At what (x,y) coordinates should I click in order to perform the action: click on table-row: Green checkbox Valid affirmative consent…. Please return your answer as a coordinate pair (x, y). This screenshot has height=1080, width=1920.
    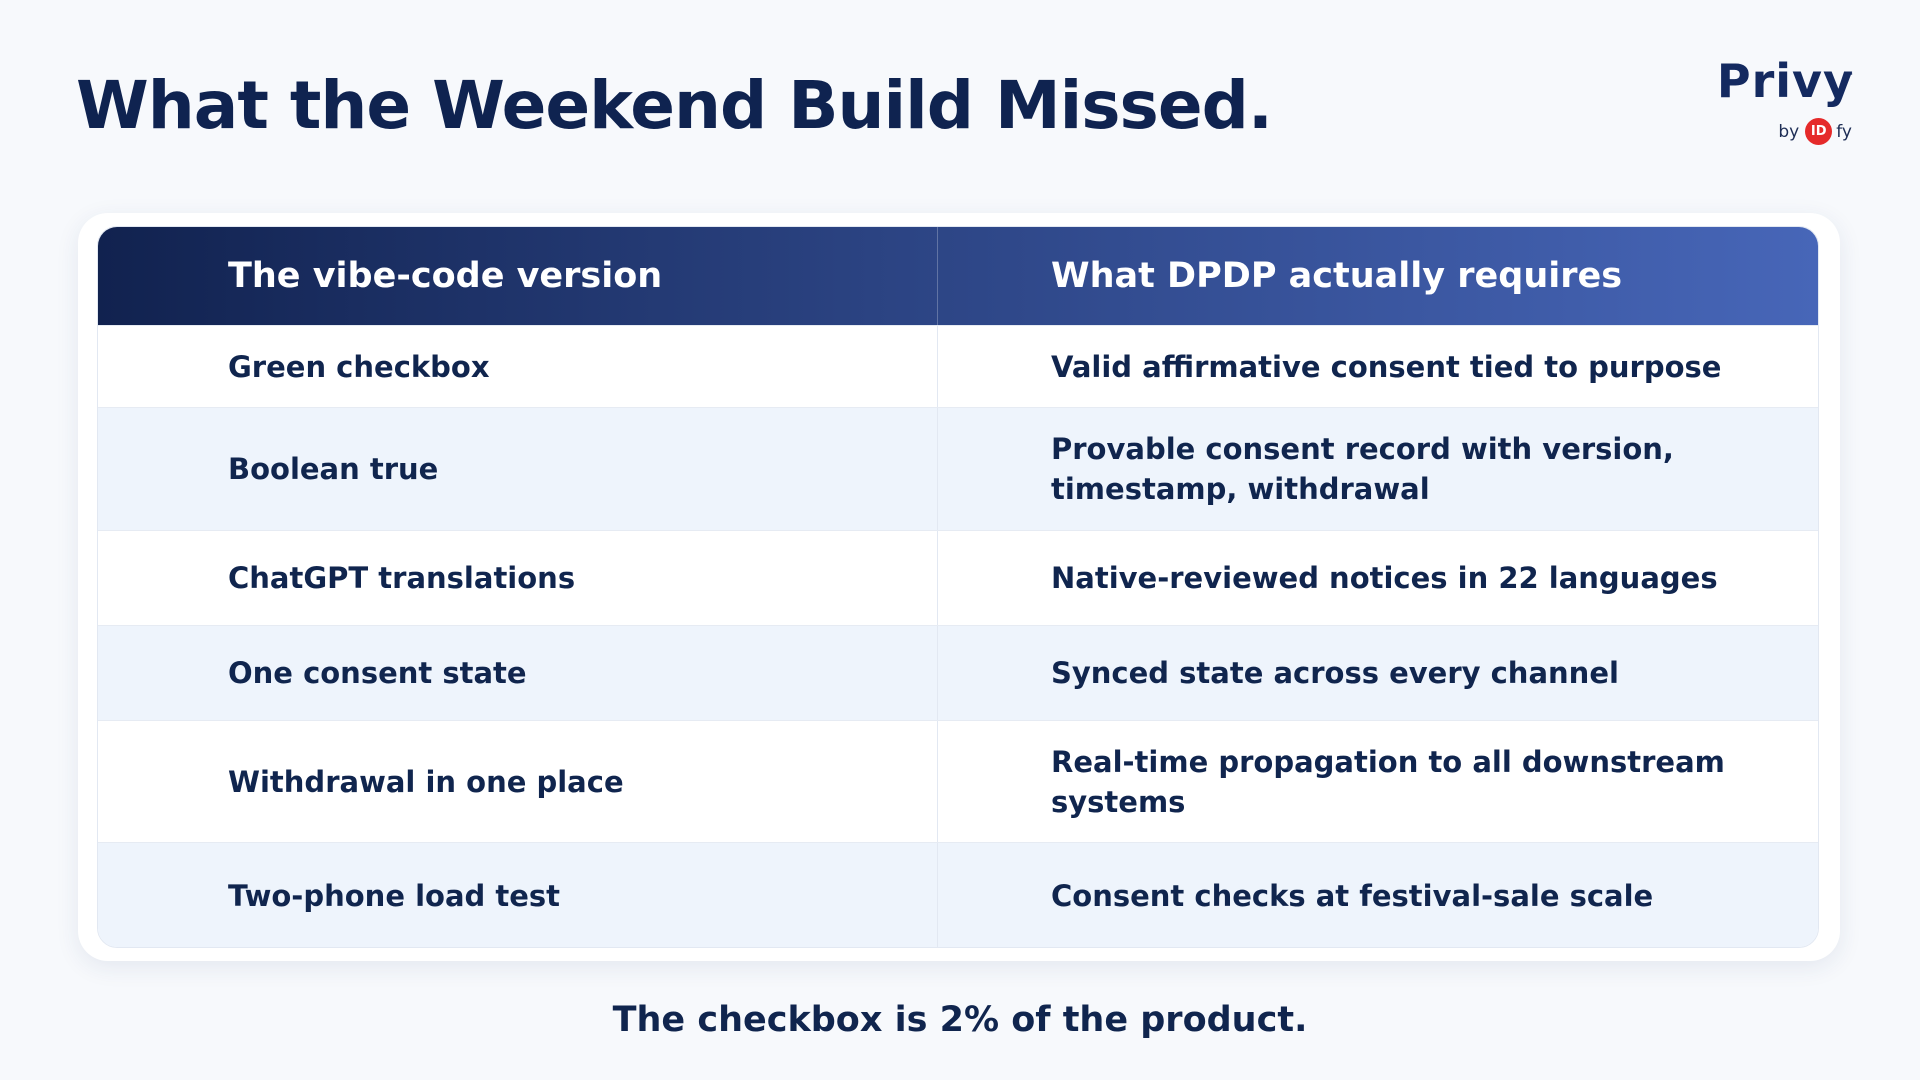
    Looking at the image, I should click on (958, 366).